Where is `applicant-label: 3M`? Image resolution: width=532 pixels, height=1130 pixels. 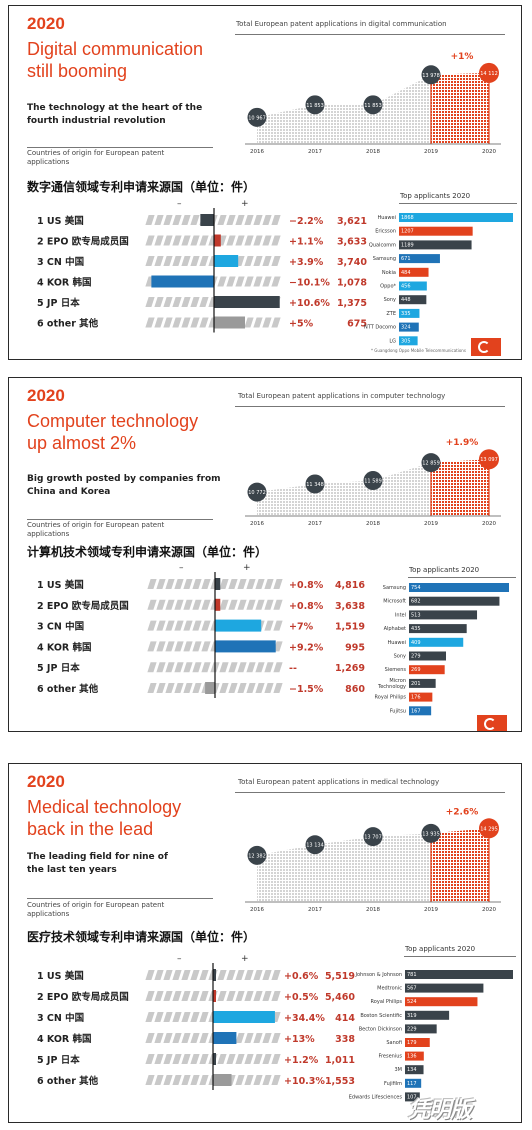
applicant-label: 3M is located at coordinates (399, 1070).